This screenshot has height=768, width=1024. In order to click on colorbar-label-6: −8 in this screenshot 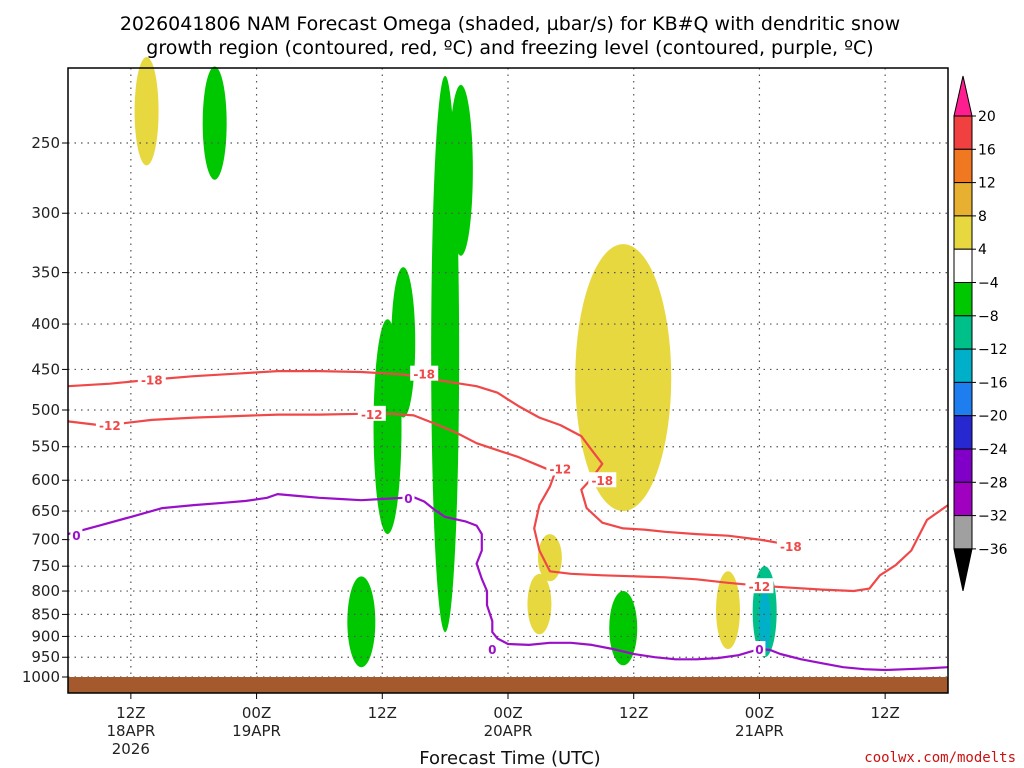, I will do `click(988, 317)`.